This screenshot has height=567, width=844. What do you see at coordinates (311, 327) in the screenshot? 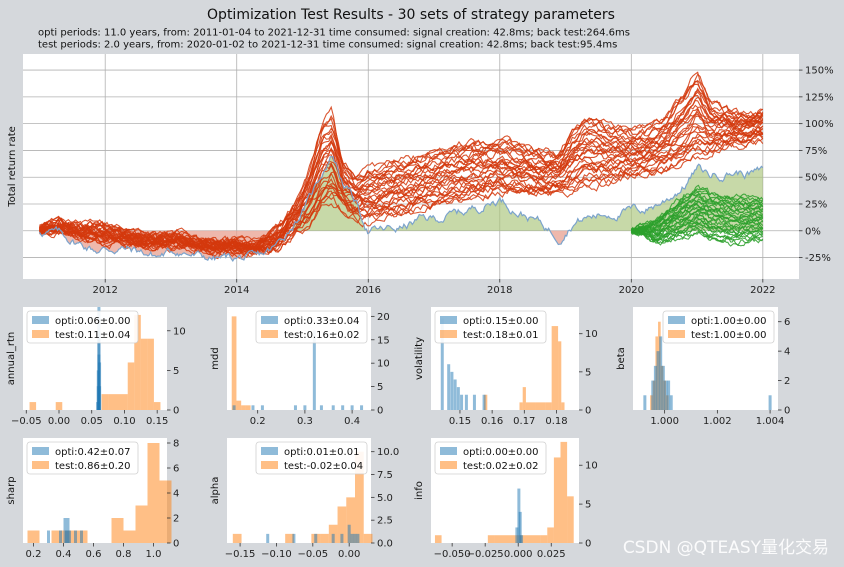
I see `hist-legend: opti:0.33±0.04 test:0.16±0.02` at bounding box center [311, 327].